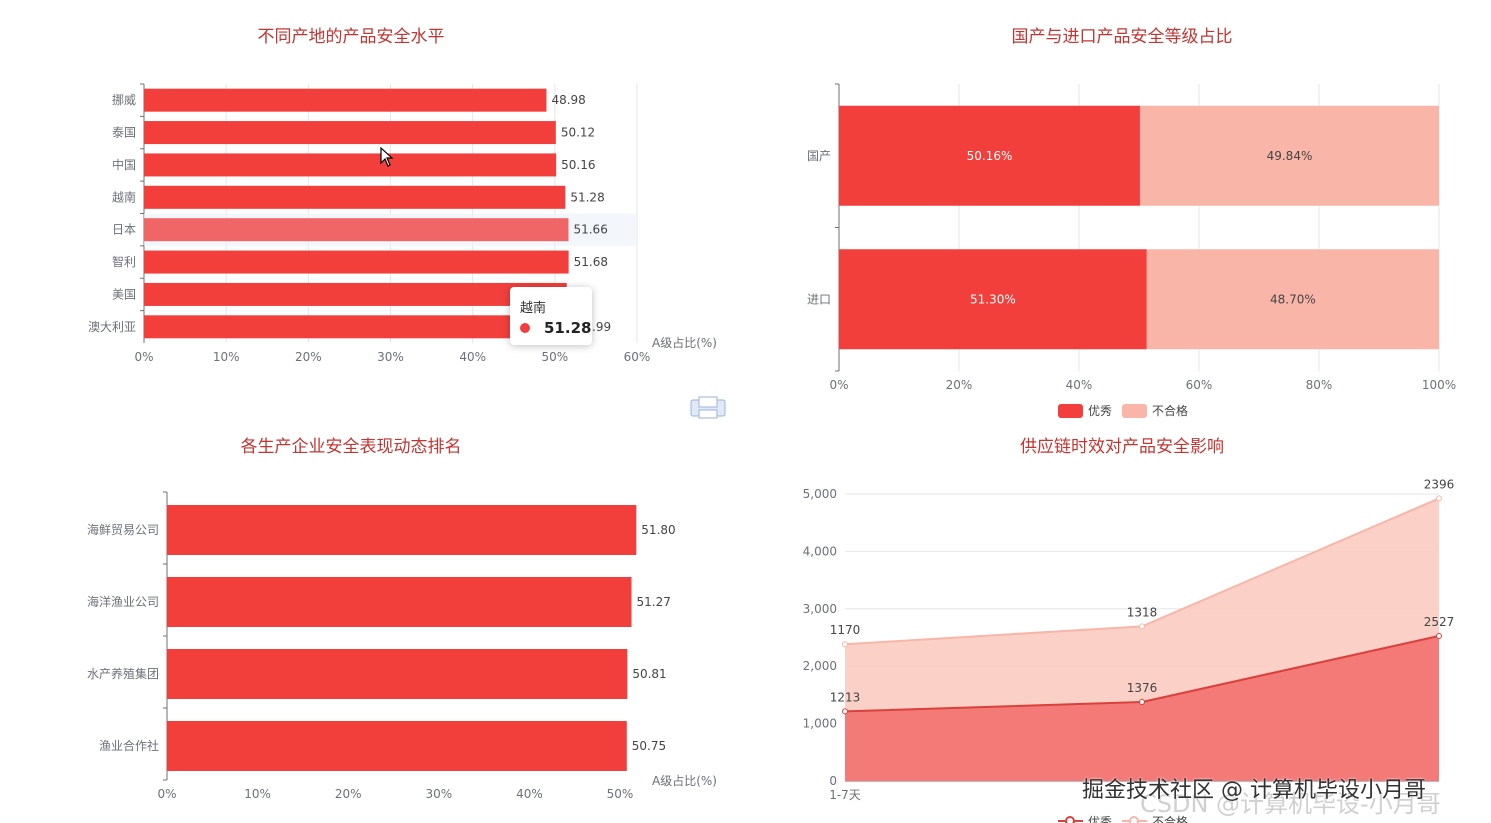  What do you see at coordinates (649, 674) in the screenshot?
I see `bar-value-label: 50.81` at bounding box center [649, 674].